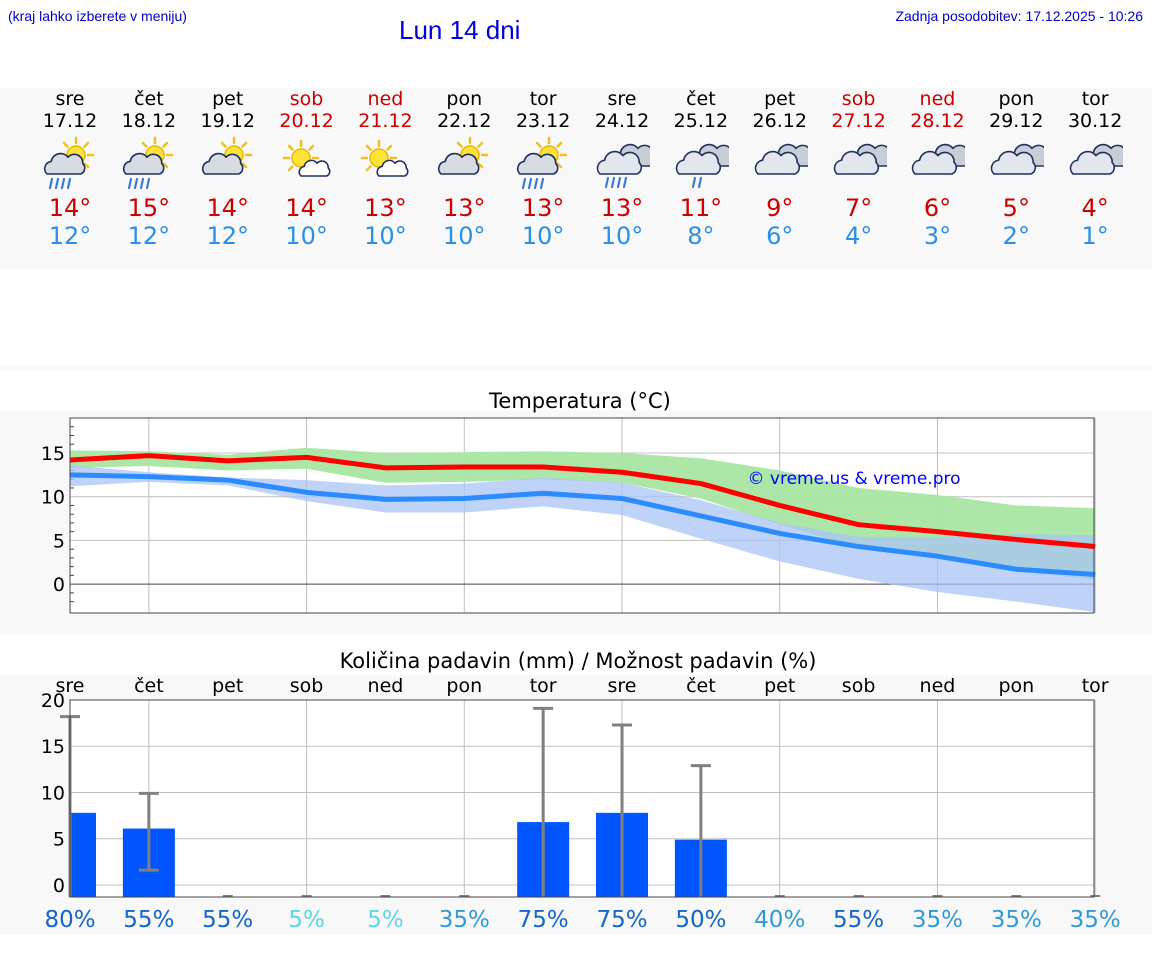 The width and height of the screenshot is (1152, 975). I want to click on temp-ytick: 15, so click(53, 454).